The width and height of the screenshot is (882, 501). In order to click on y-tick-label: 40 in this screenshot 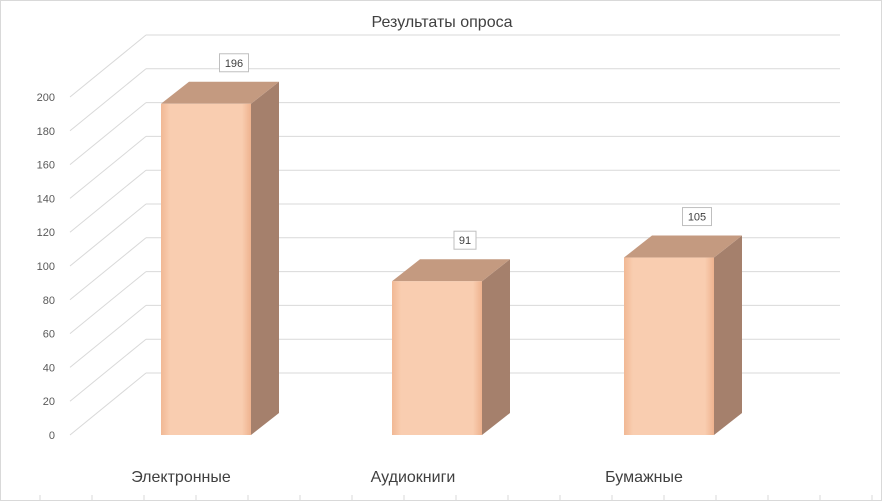, I will do `click(49, 368)`.